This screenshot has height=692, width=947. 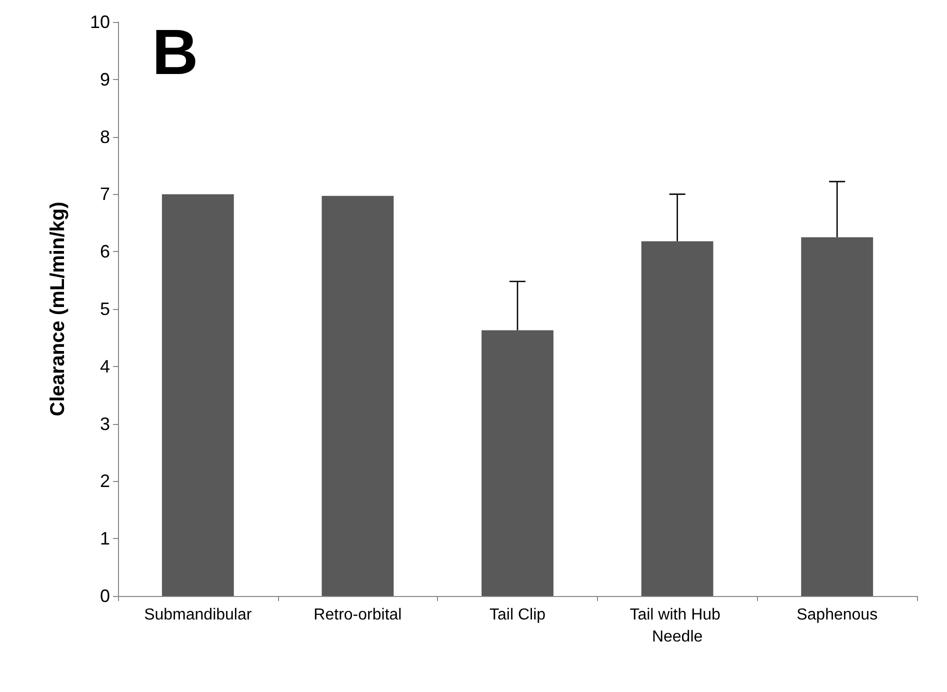 What do you see at coordinates (837, 615) in the screenshot?
I see `x-tick-label: Saphenous` at bounding box center [837, 615].